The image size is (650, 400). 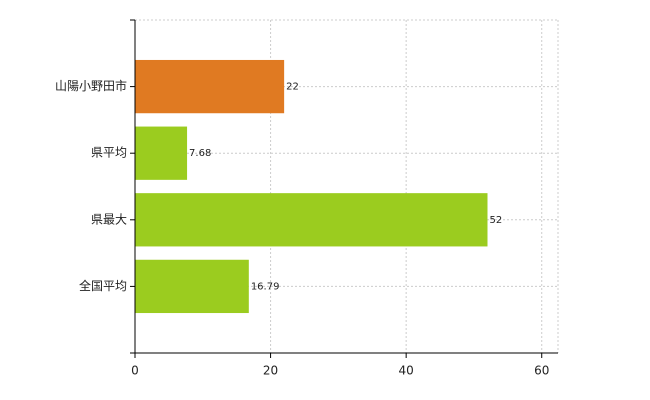 I want to click on y-tick-label: 県最大, so click(x=109, y=219).